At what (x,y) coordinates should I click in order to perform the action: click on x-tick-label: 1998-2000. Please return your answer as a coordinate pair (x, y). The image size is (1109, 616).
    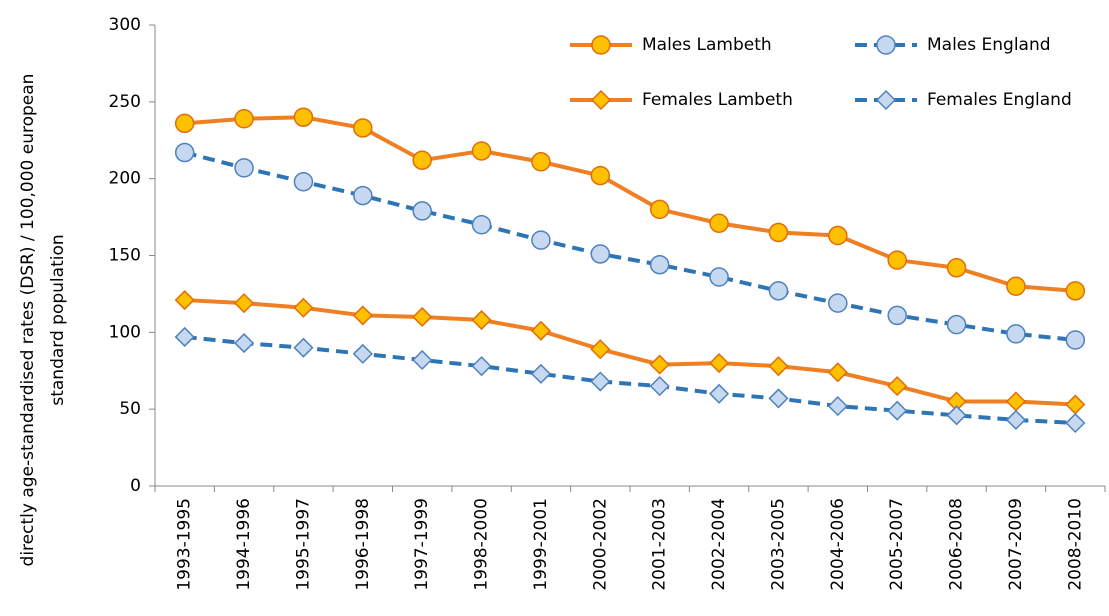
    Looking at the image, I should click on (482, 544).